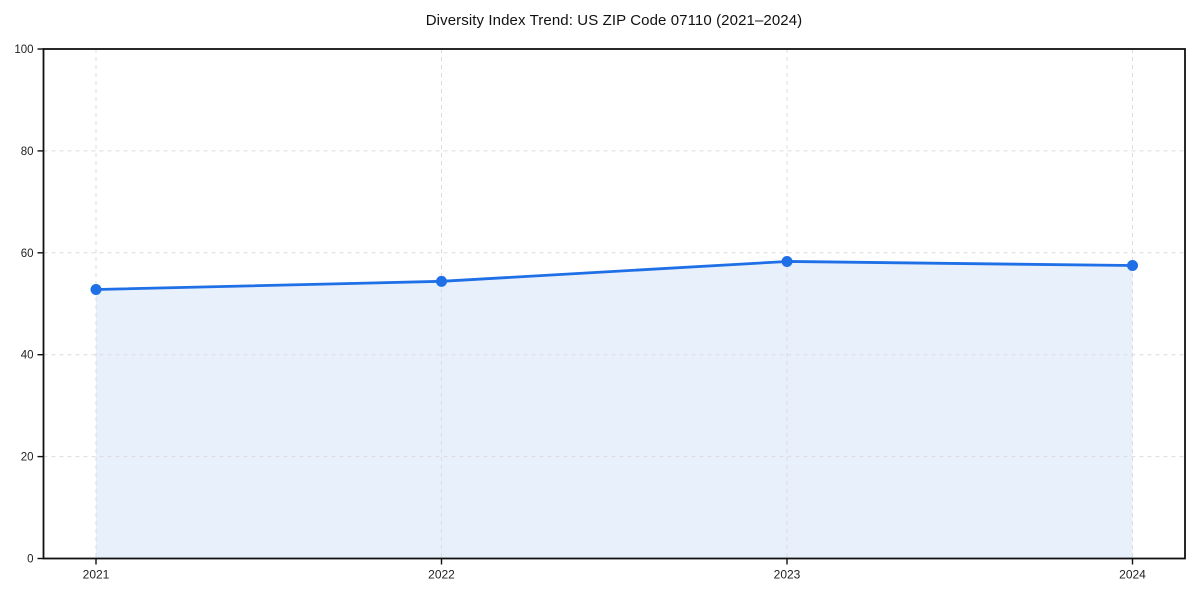 This screenshot has height=600, width=1200. I want to click on y-tick-label: 60, so click(27, 254).